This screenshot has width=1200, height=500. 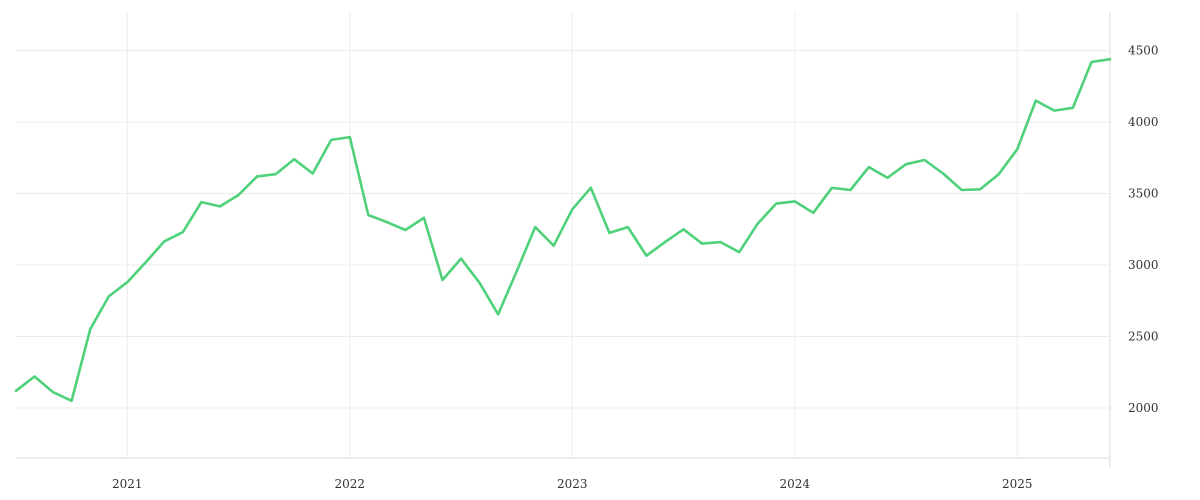 What do you see at coordinates (1143, 265) in the screenshot?
I see `y-tick-label-3000: 3000` at bounding box center [1143, 265].